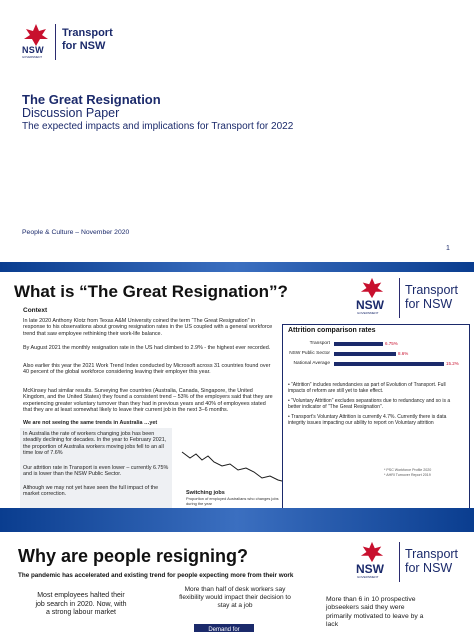 This screenshot has height=632, width=474. Describe the element at coordinates (151, 291) in the screenshot. I see `slide2-title: What is “The Great Resignation”?` at that location.